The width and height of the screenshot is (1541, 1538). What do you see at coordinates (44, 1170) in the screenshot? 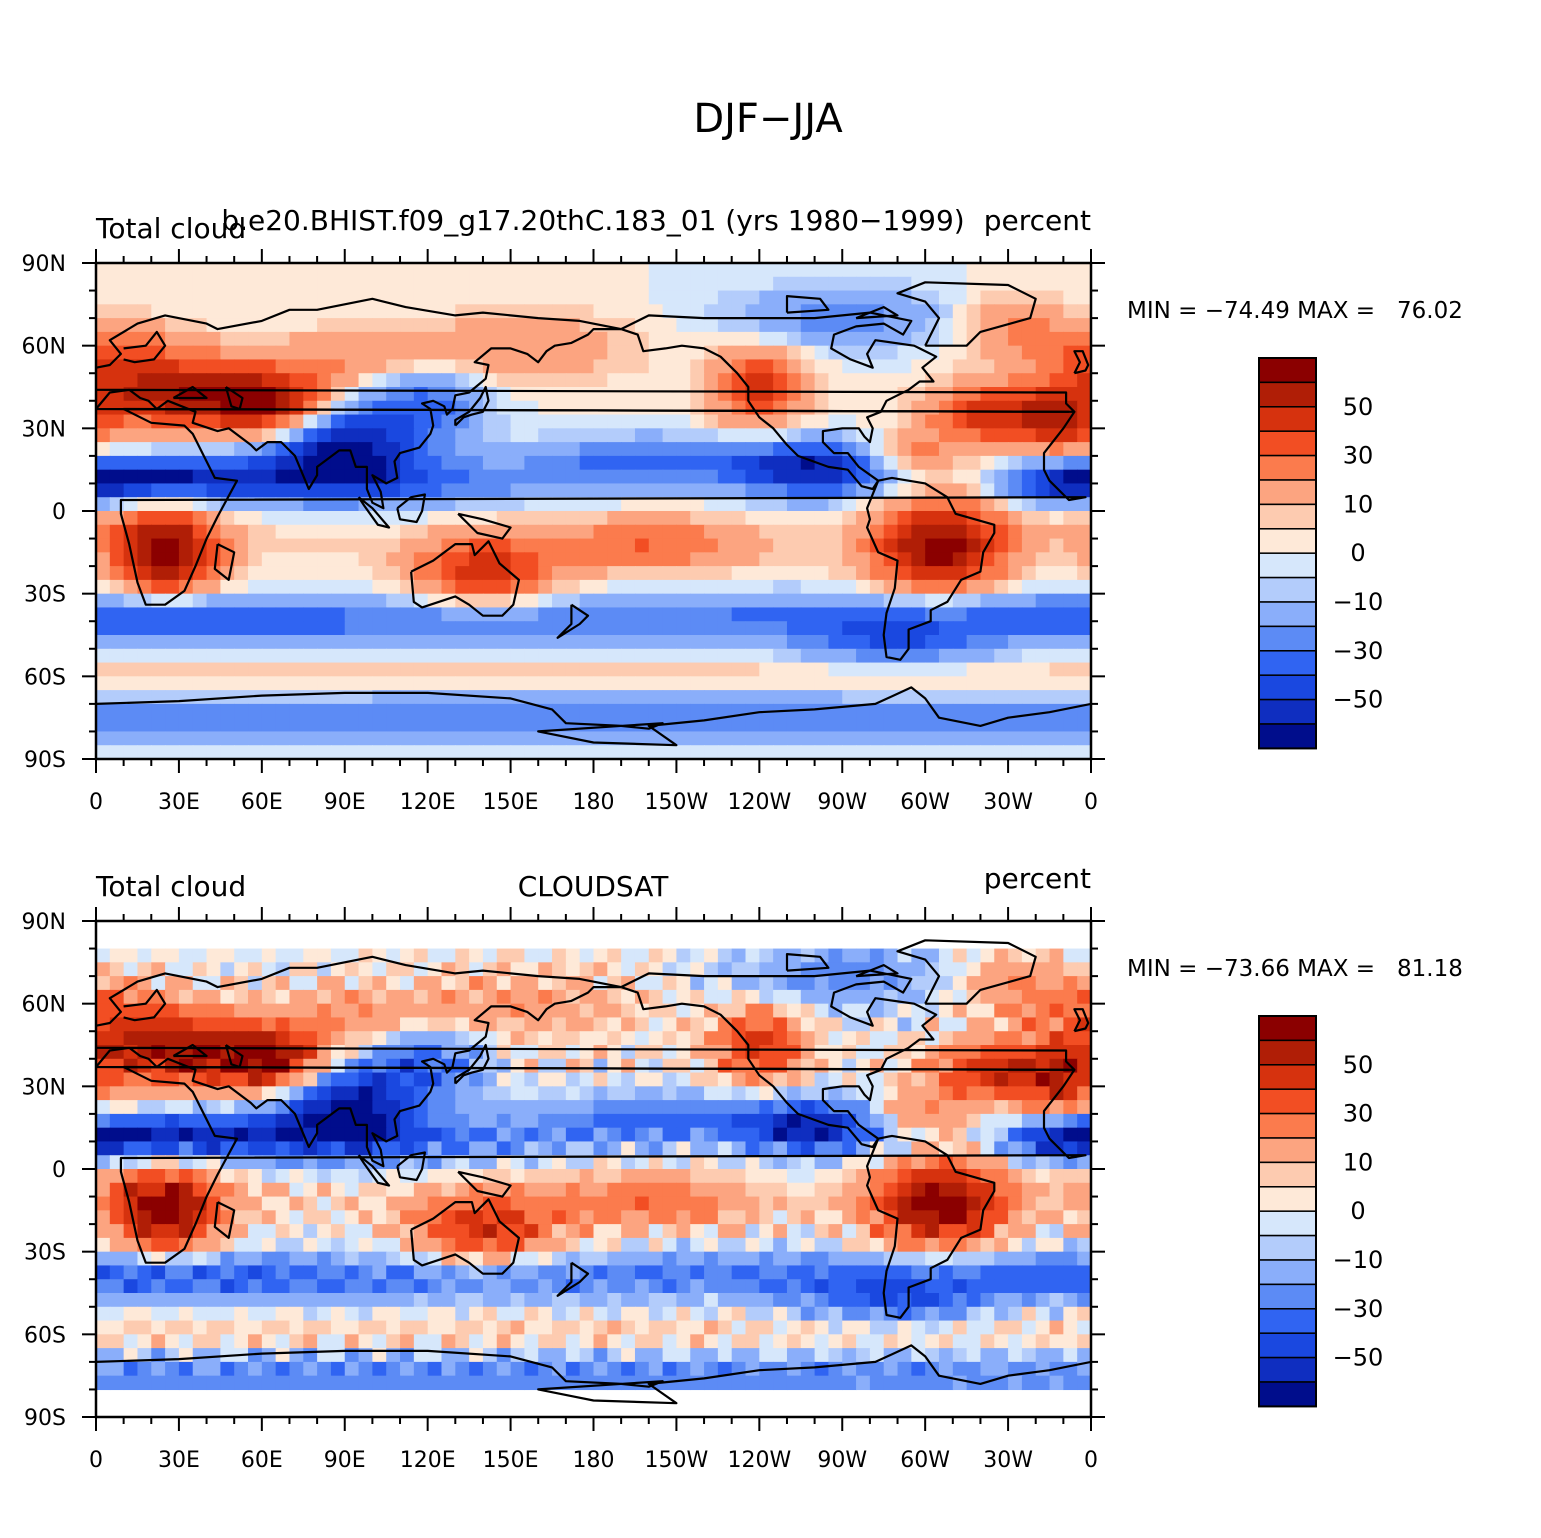
I see `lat-labels-cloudsat: 90N 60N 30N 0 30S 60S 90S` at bounding box center [44, 1170].